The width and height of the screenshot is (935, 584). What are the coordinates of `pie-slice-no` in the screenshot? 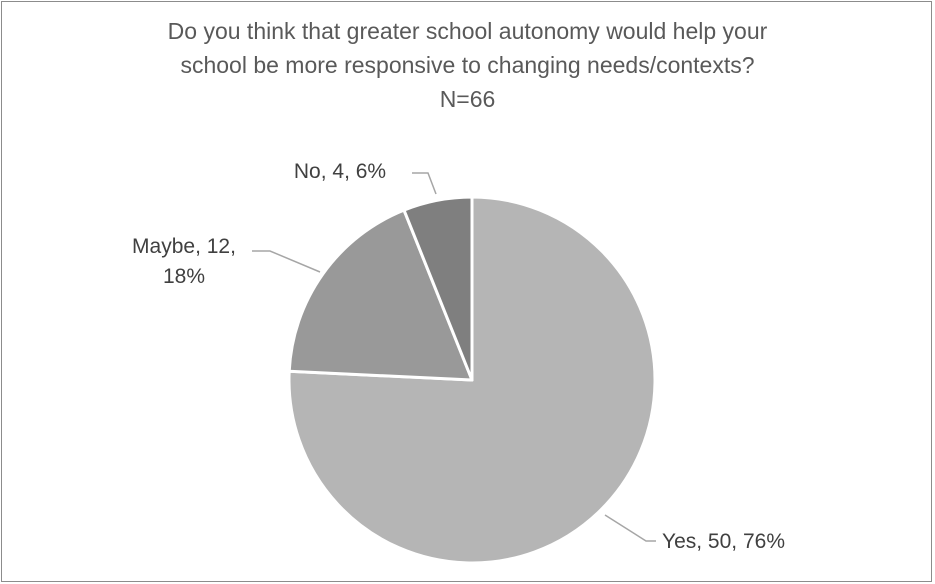 It's located at (438, 288).